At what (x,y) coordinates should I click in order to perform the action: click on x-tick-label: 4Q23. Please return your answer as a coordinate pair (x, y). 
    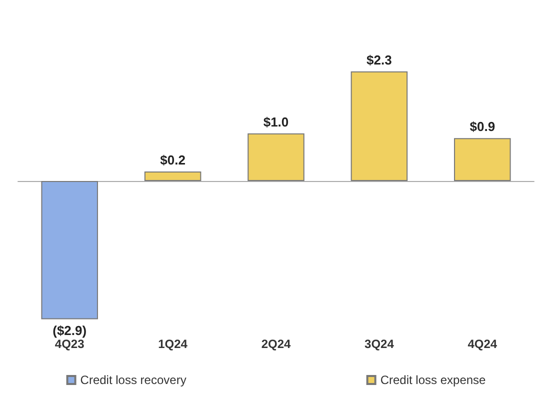
    Looking at the image, I should click on (69, 344).